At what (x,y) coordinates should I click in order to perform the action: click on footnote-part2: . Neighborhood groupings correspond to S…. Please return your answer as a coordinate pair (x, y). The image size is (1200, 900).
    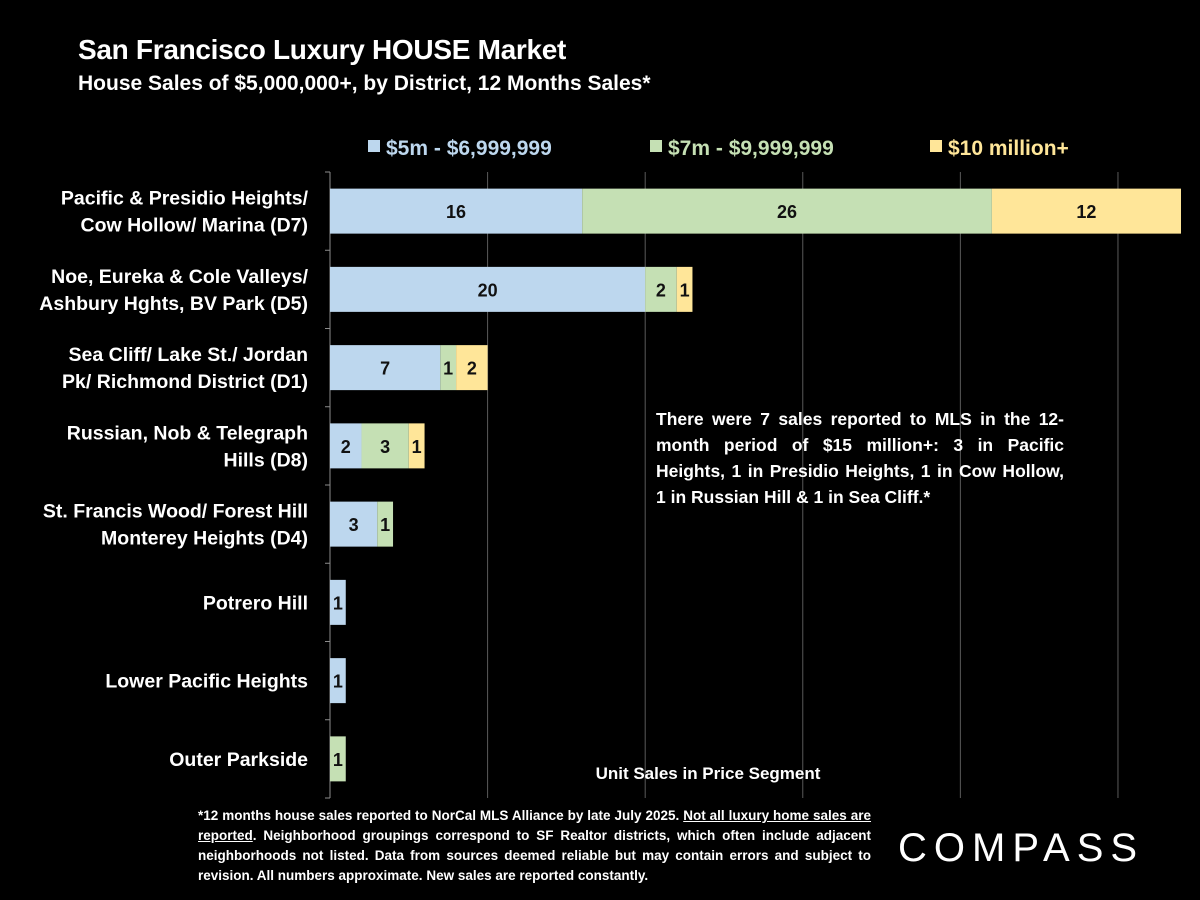
    Looking at the image, I should click on (534, 855).